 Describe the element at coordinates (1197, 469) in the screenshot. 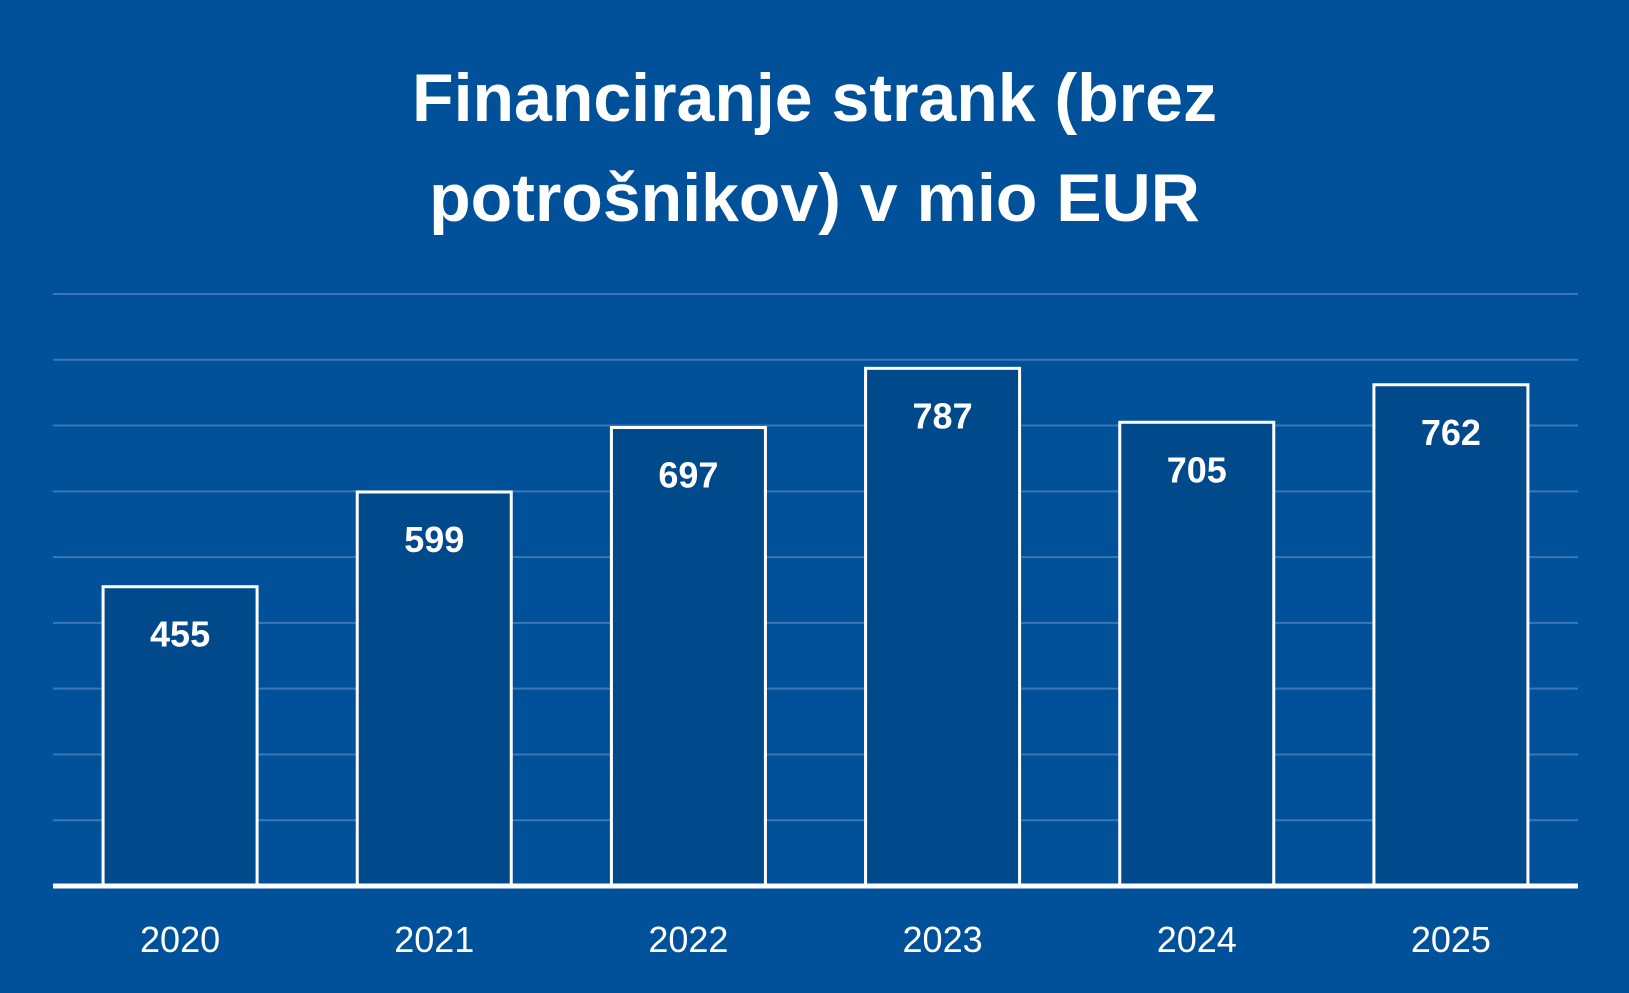

I see `data-label-2024: 705` at that location.